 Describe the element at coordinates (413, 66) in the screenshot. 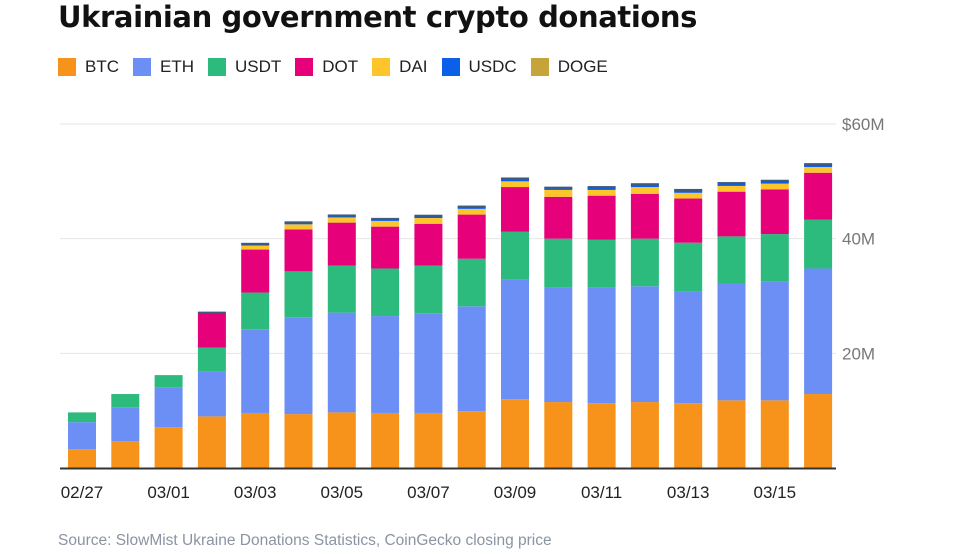

I see `legend-label-dai: DAI` at that location.